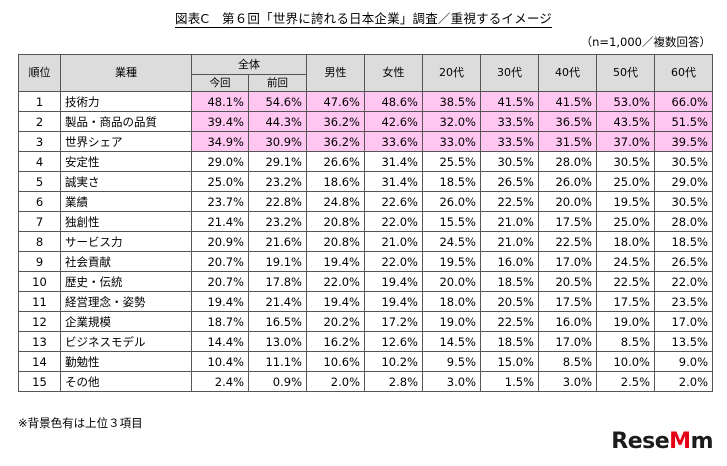 The height and width of the screenshot is (466, 727). What do you see at coordinates (126, 101) in the screenshot?
I see `item-cell: 技術力` at bounding box center [126, 101].